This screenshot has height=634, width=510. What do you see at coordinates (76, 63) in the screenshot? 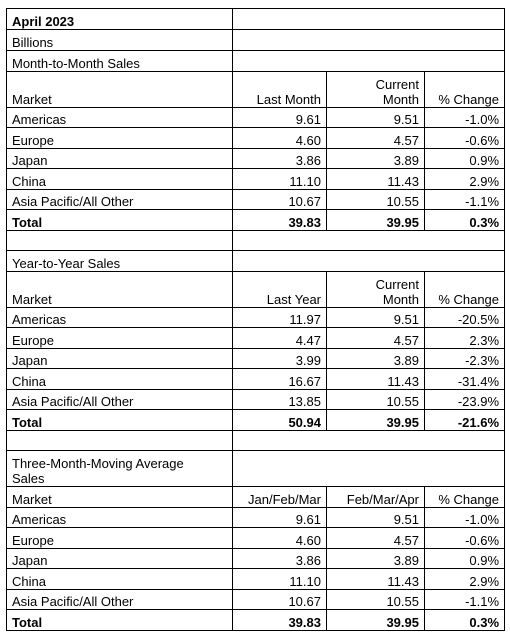
I see `section-title-text: Month-to-Month Sales` at bounding box center [76, 63].